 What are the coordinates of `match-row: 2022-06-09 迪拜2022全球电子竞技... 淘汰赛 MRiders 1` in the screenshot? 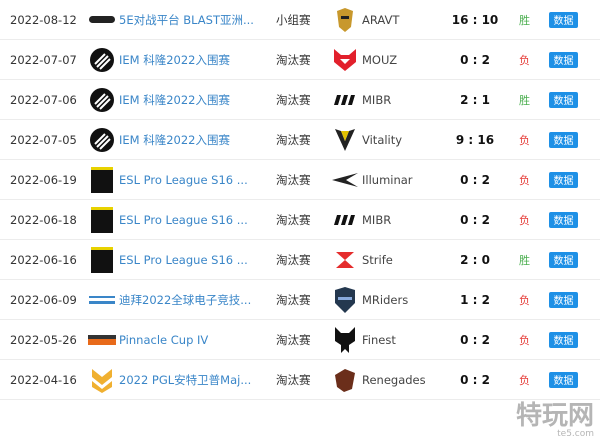 It's located at (300, 300).